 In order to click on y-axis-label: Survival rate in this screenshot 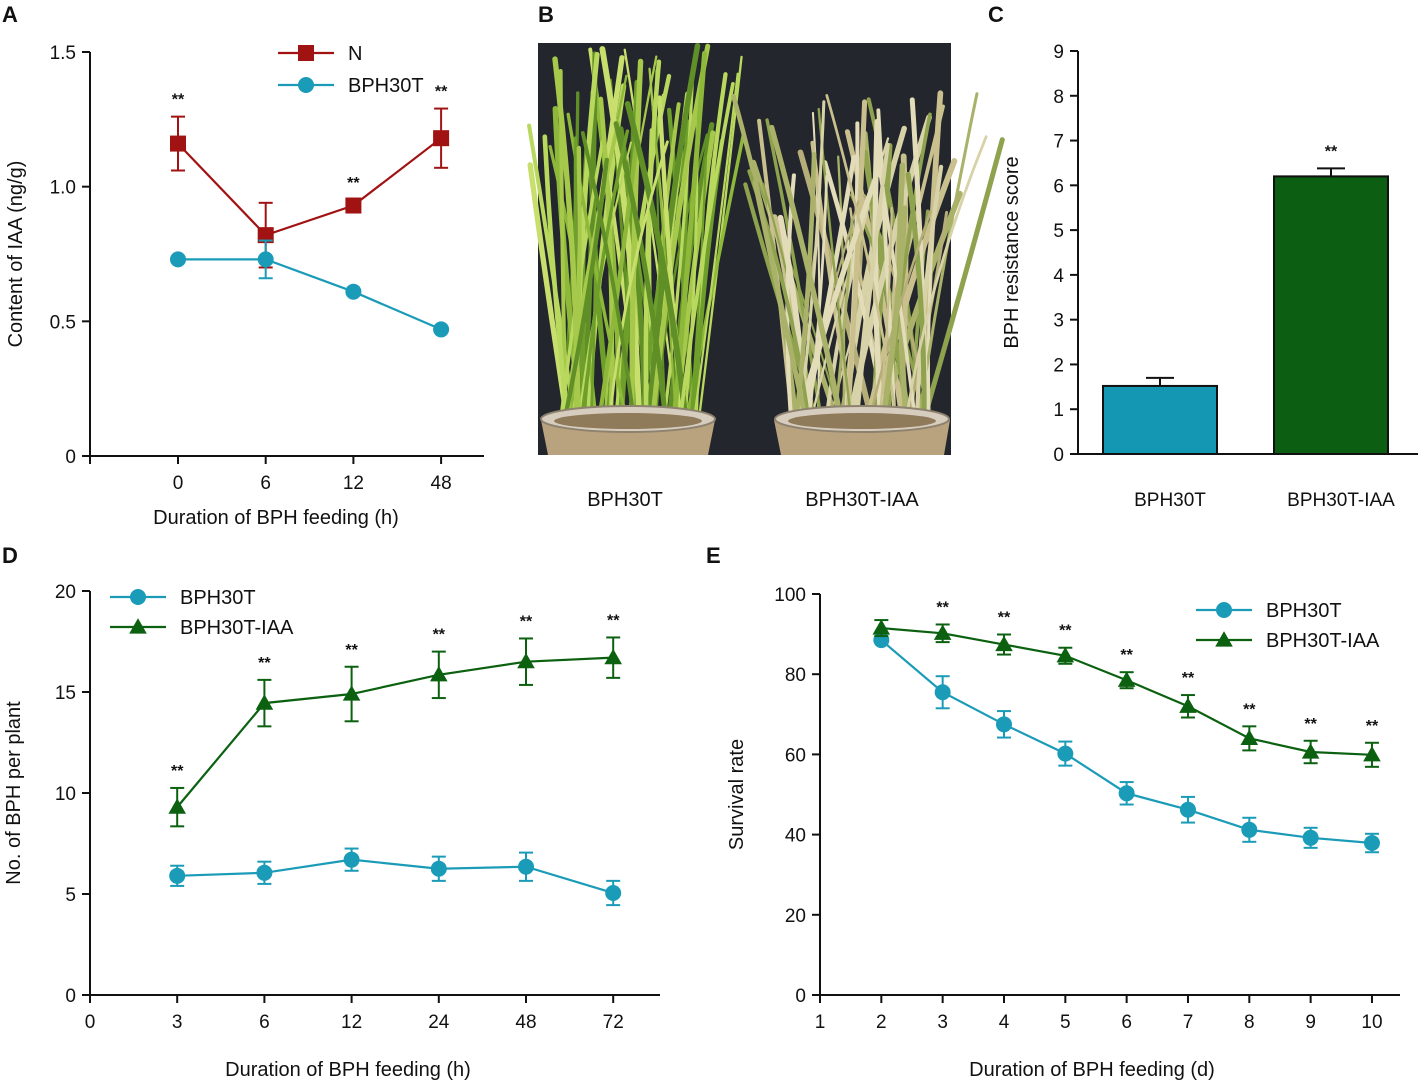, I will do `click(737, 794)`.